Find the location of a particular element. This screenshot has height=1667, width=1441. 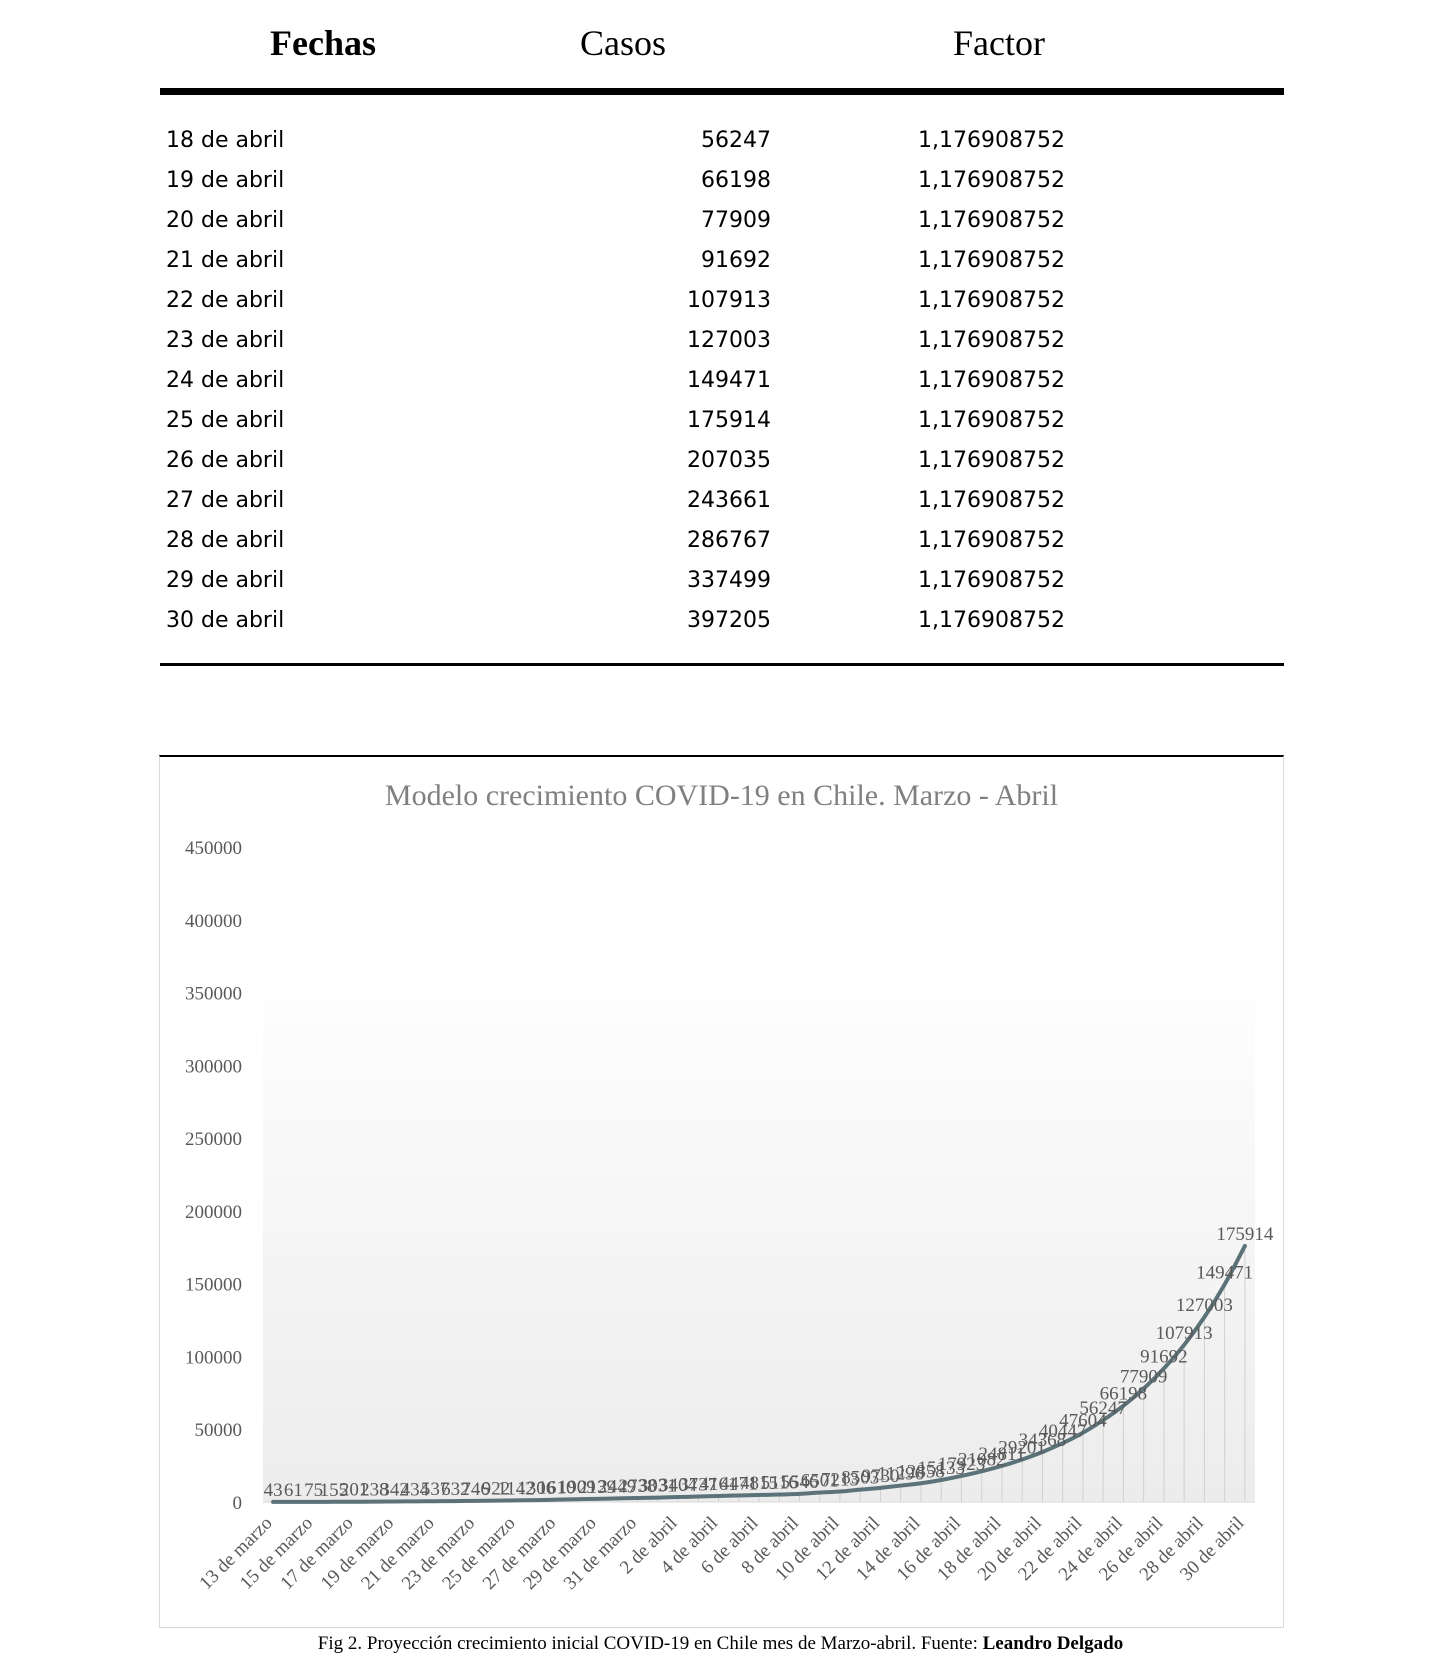

table-row: 21 de abril 91692 1,176908752 is located at coordinates (720, 260).